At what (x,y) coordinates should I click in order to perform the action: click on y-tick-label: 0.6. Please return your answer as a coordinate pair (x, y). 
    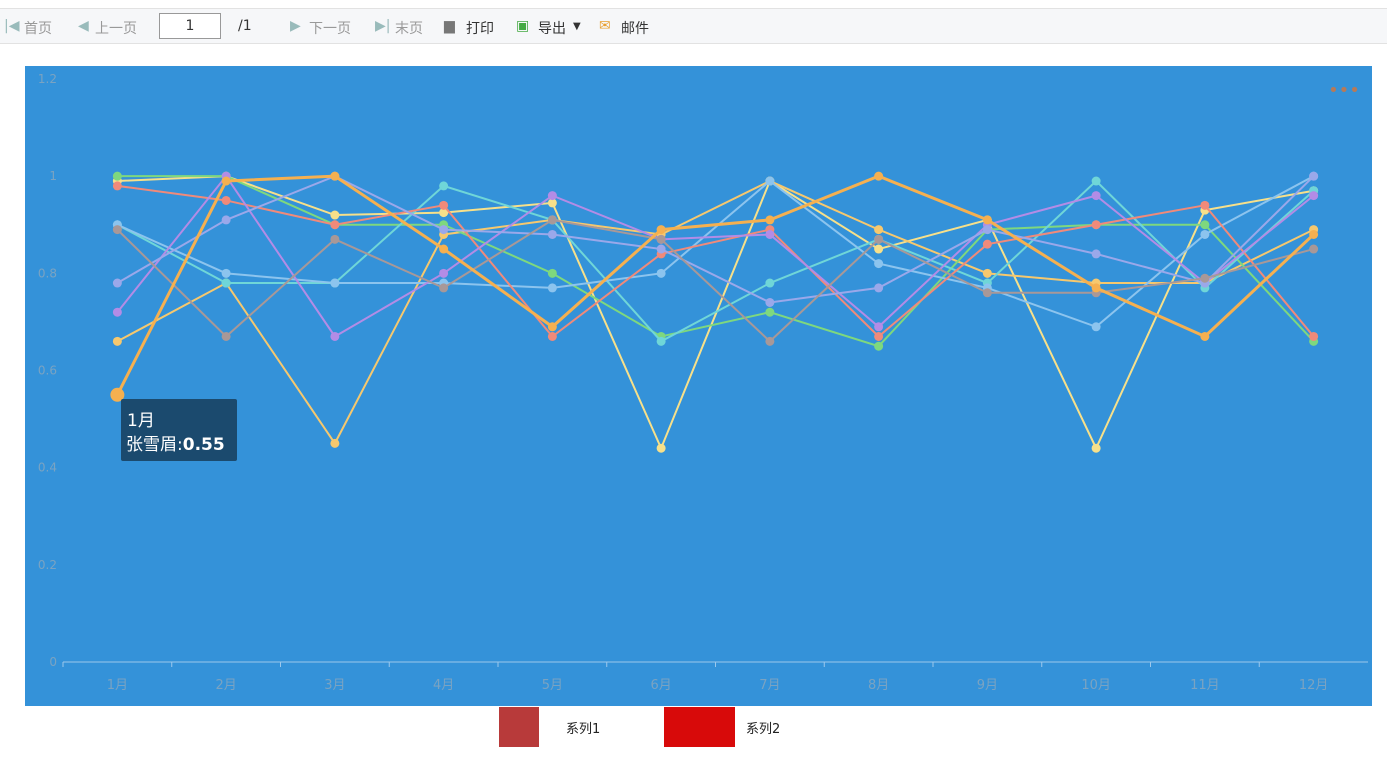
    Looking at the image, I should click on (47, 371).